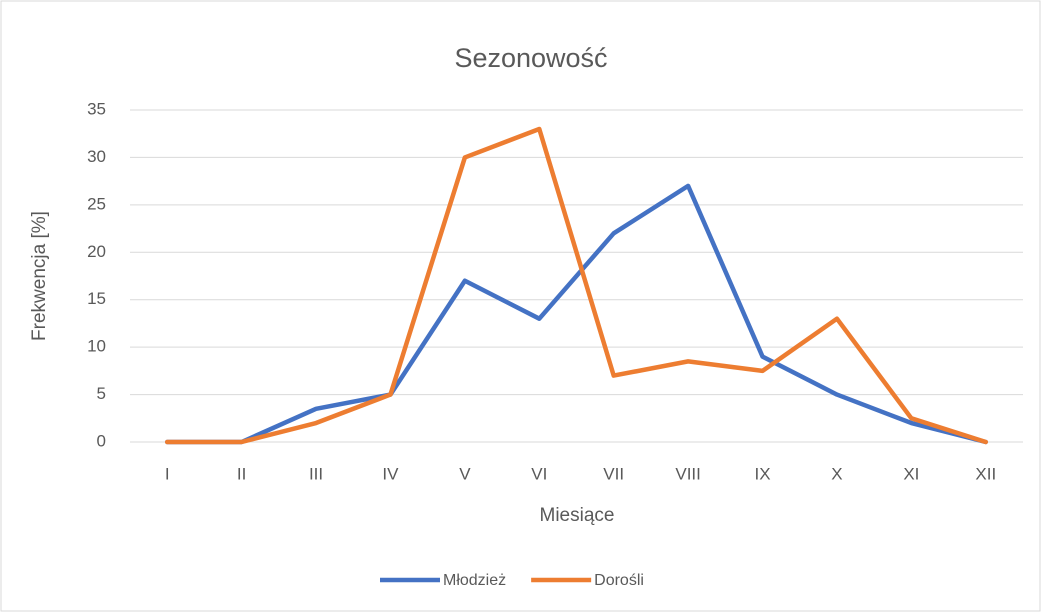 This screenshot has width=1042, height=613. Describe the element at coordinates (101, 440) in the screenshot. I see `y-tick-label: 0` at that location.